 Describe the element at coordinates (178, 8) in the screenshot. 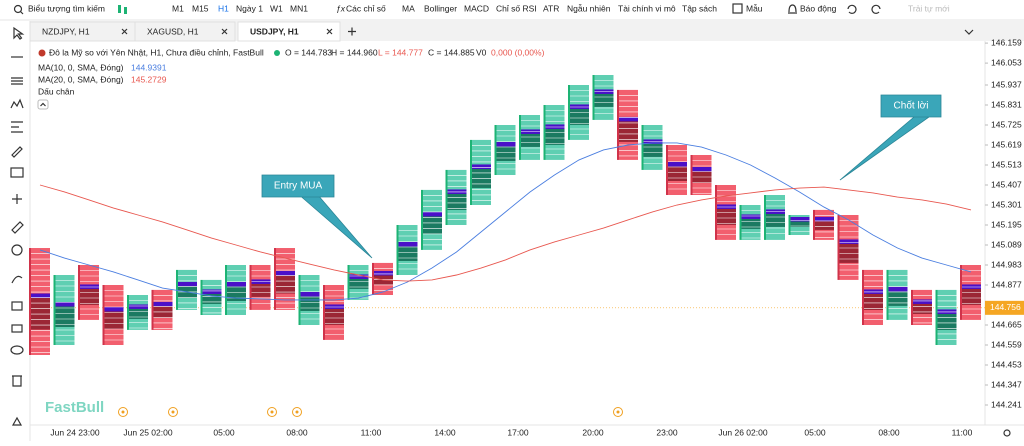

I see `timeframe: M1` at that location.